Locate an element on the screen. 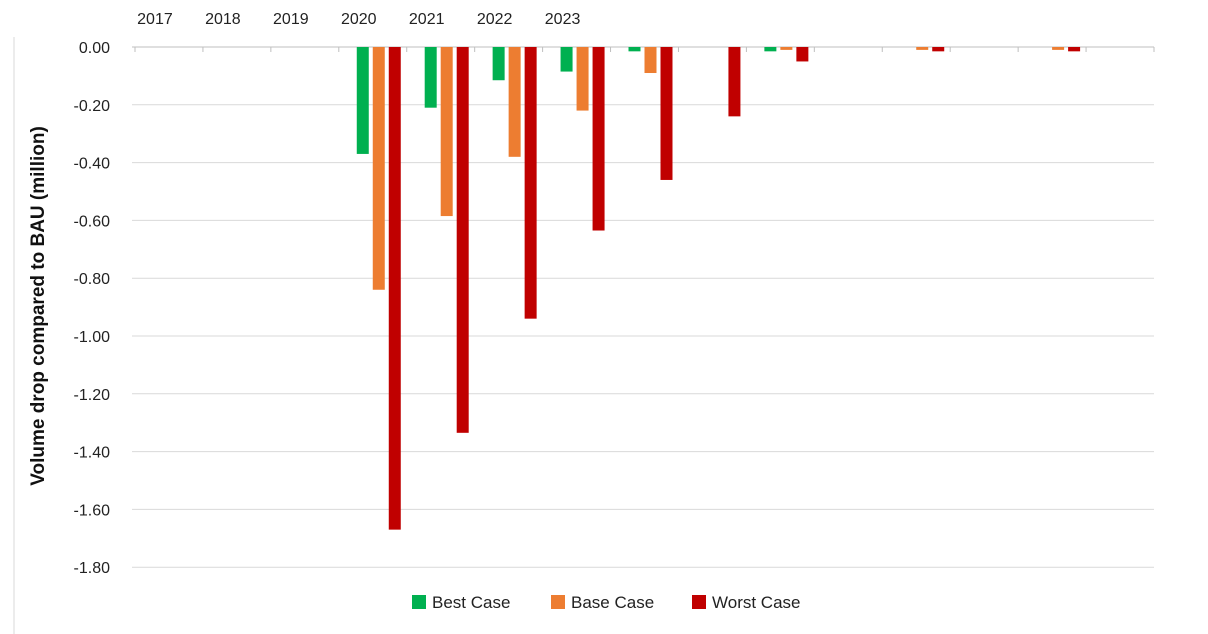 This screenshot has height=634, width=1208. x-category-label: 2023 is located at coordinates (563, 19).